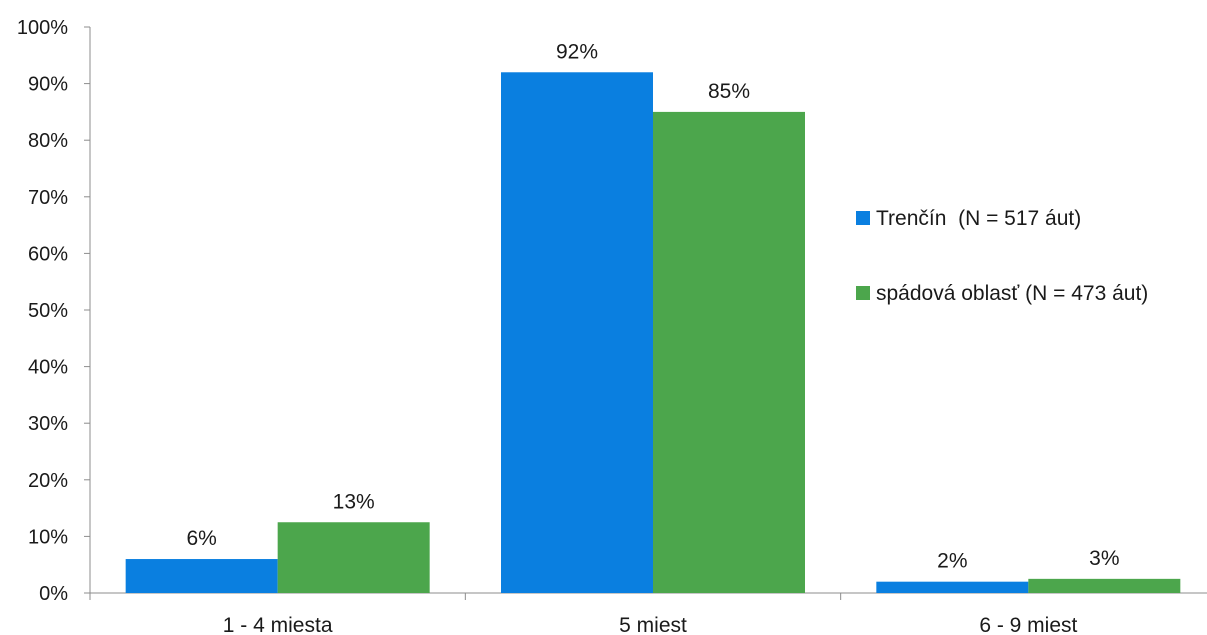 The width and height of the screenshot is (1207, 635). Describe the element at coordinates (1012, 293) in the screenshot. I see `legend-label: spádová oblasť (N = 473 áut)` at that location.